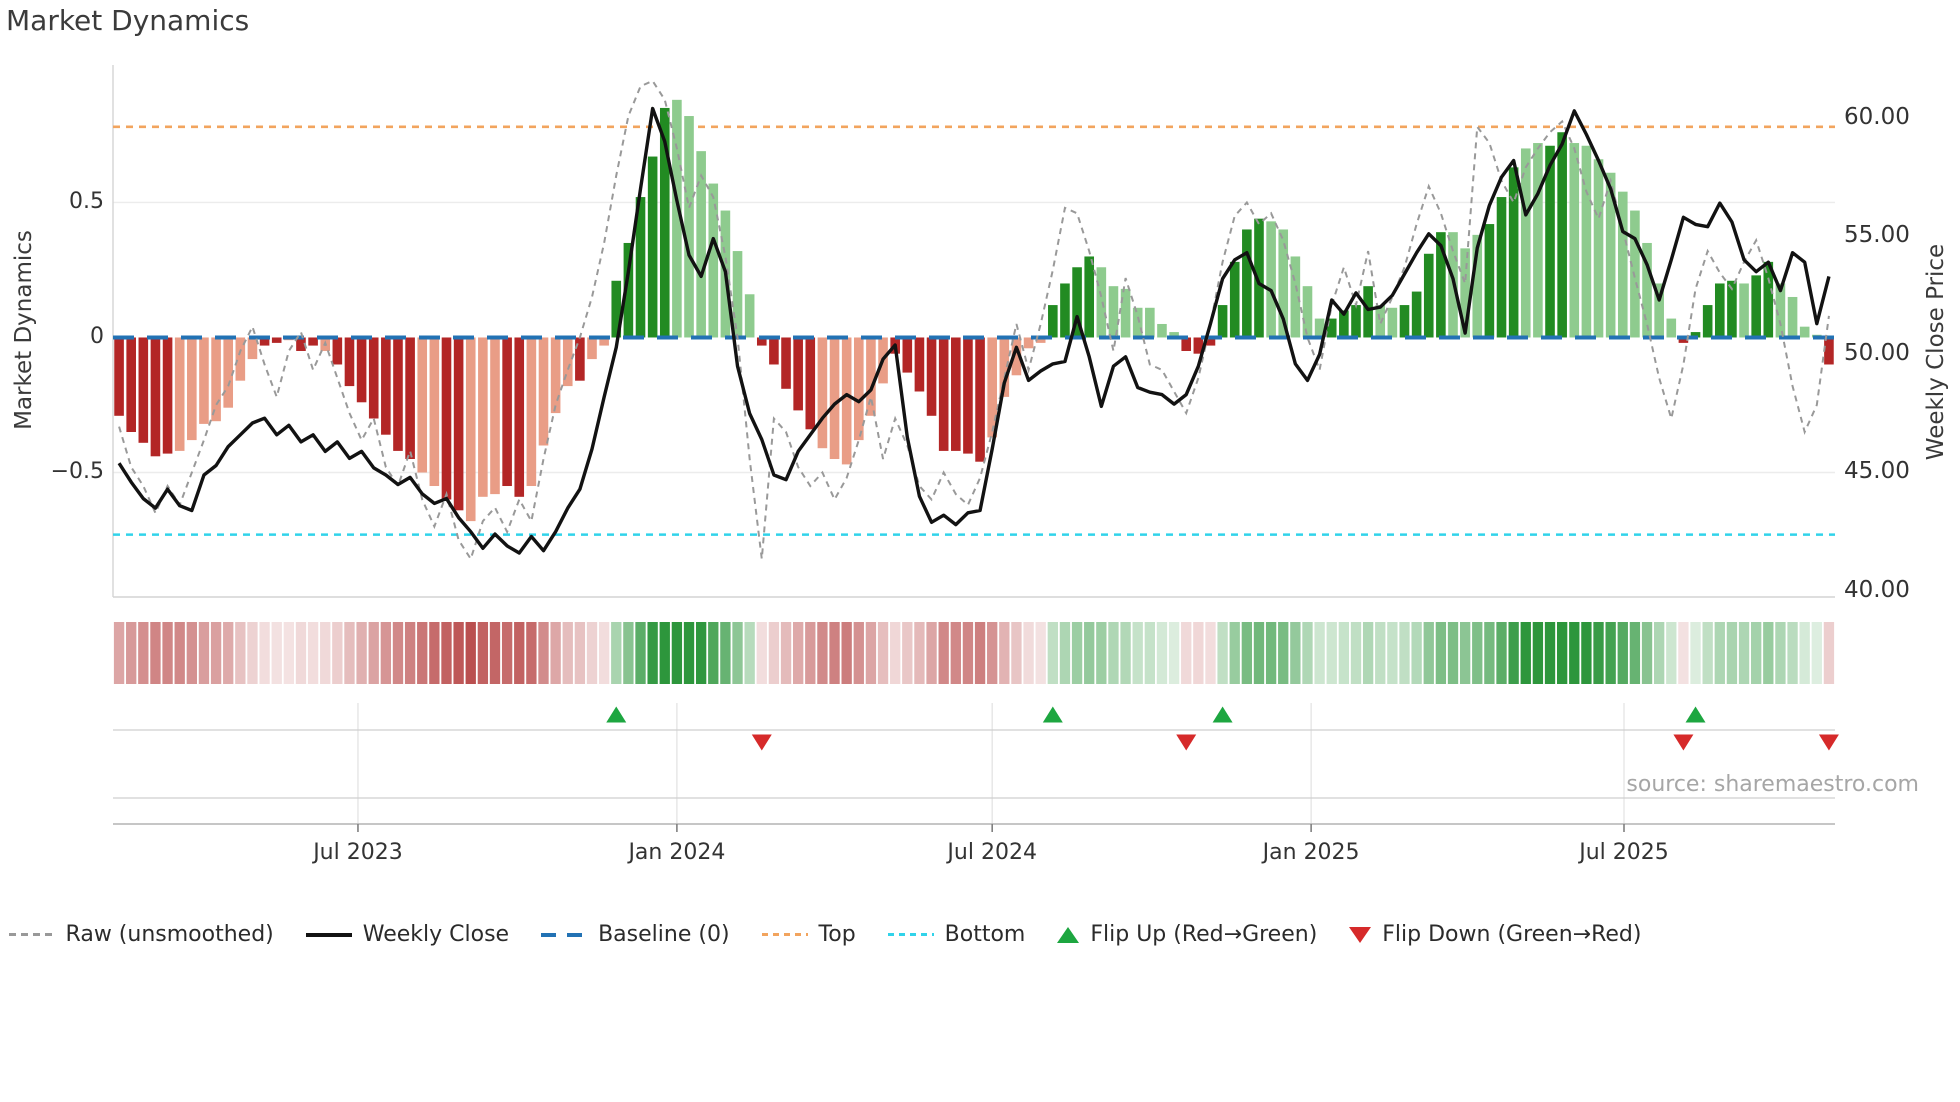 The height and width of the screenshot is (1102, 1960). I want to click on legend-label-flip-up: Flip Up (Red→Green), so click(1204, 934).